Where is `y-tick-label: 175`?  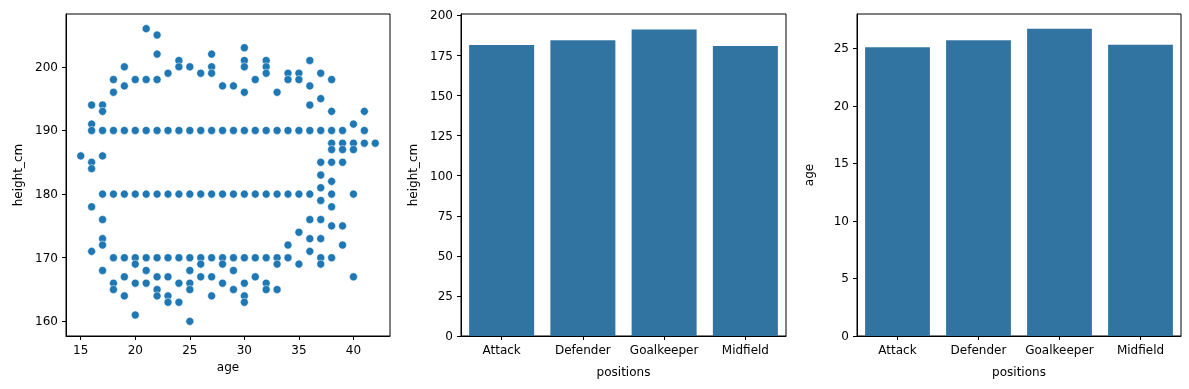 y-tick-label: 175 is located at coordinates (441, 55).